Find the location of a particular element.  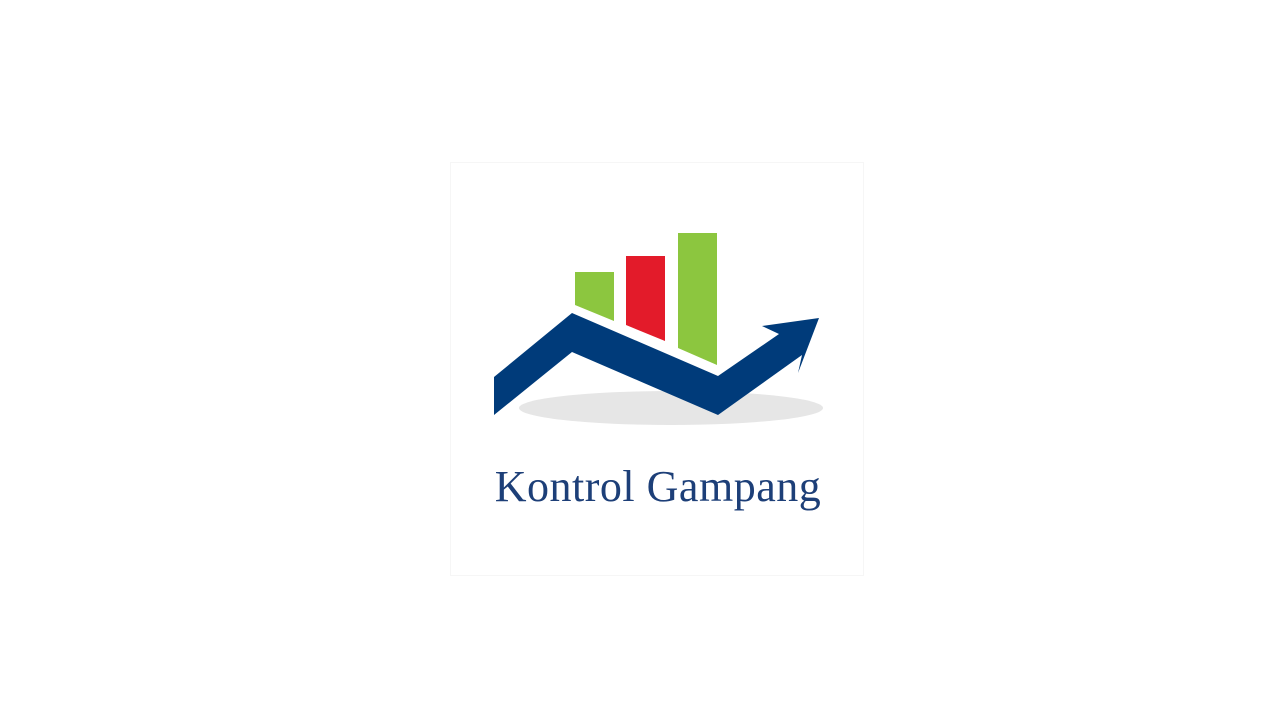

growth-chart-arrow-icon is located at coordinates (658, 329).